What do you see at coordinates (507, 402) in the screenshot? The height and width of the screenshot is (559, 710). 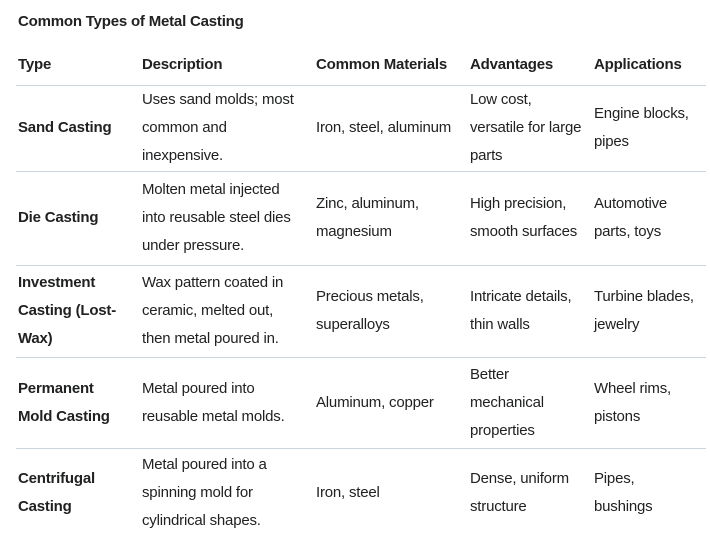 I see `cell-advantages: Better mechanical properties` at bounding box center [507, 402].